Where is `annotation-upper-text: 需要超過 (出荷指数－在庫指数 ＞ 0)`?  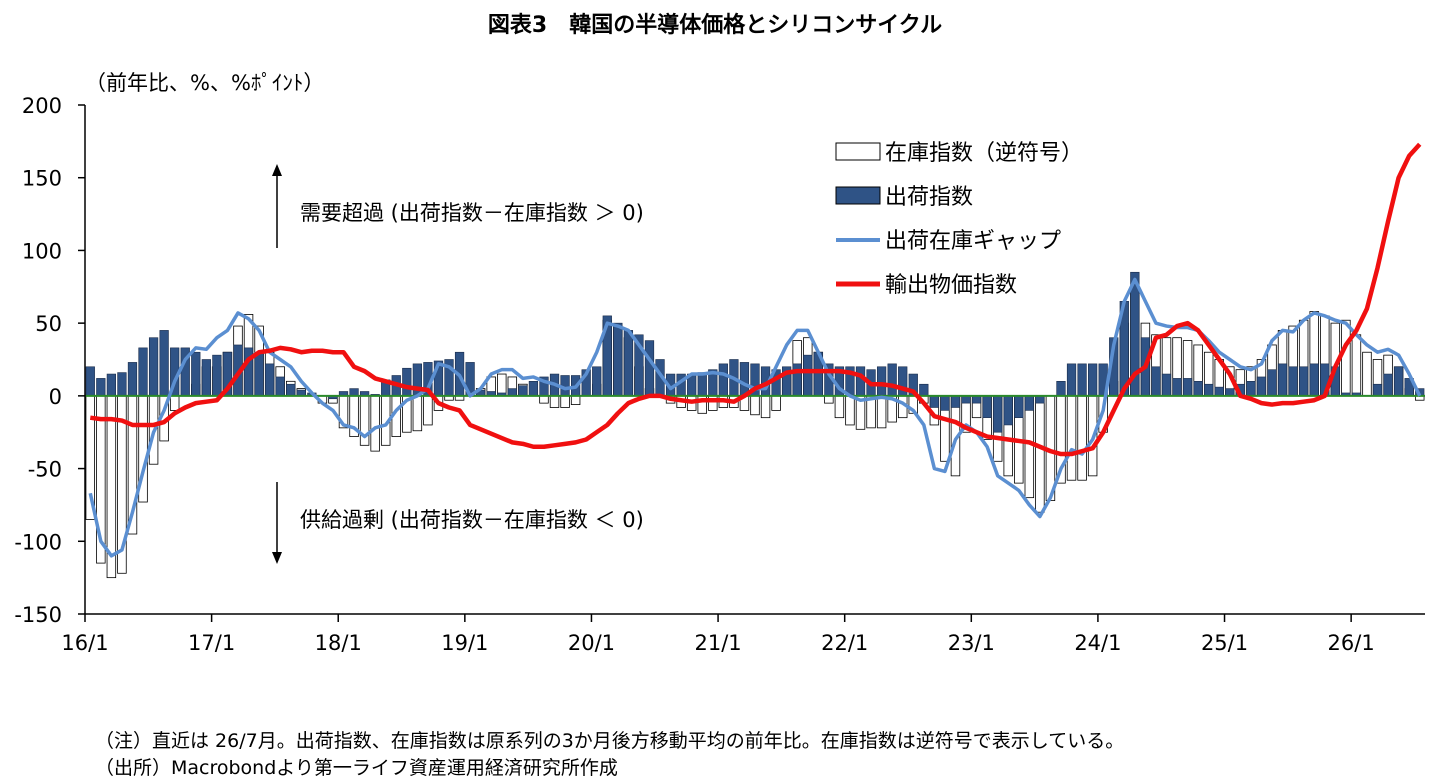
annotation-upper-text: 需要超過 (出荷指数－在庫指数 ＞ 0) is located at coordinates (472, 213).